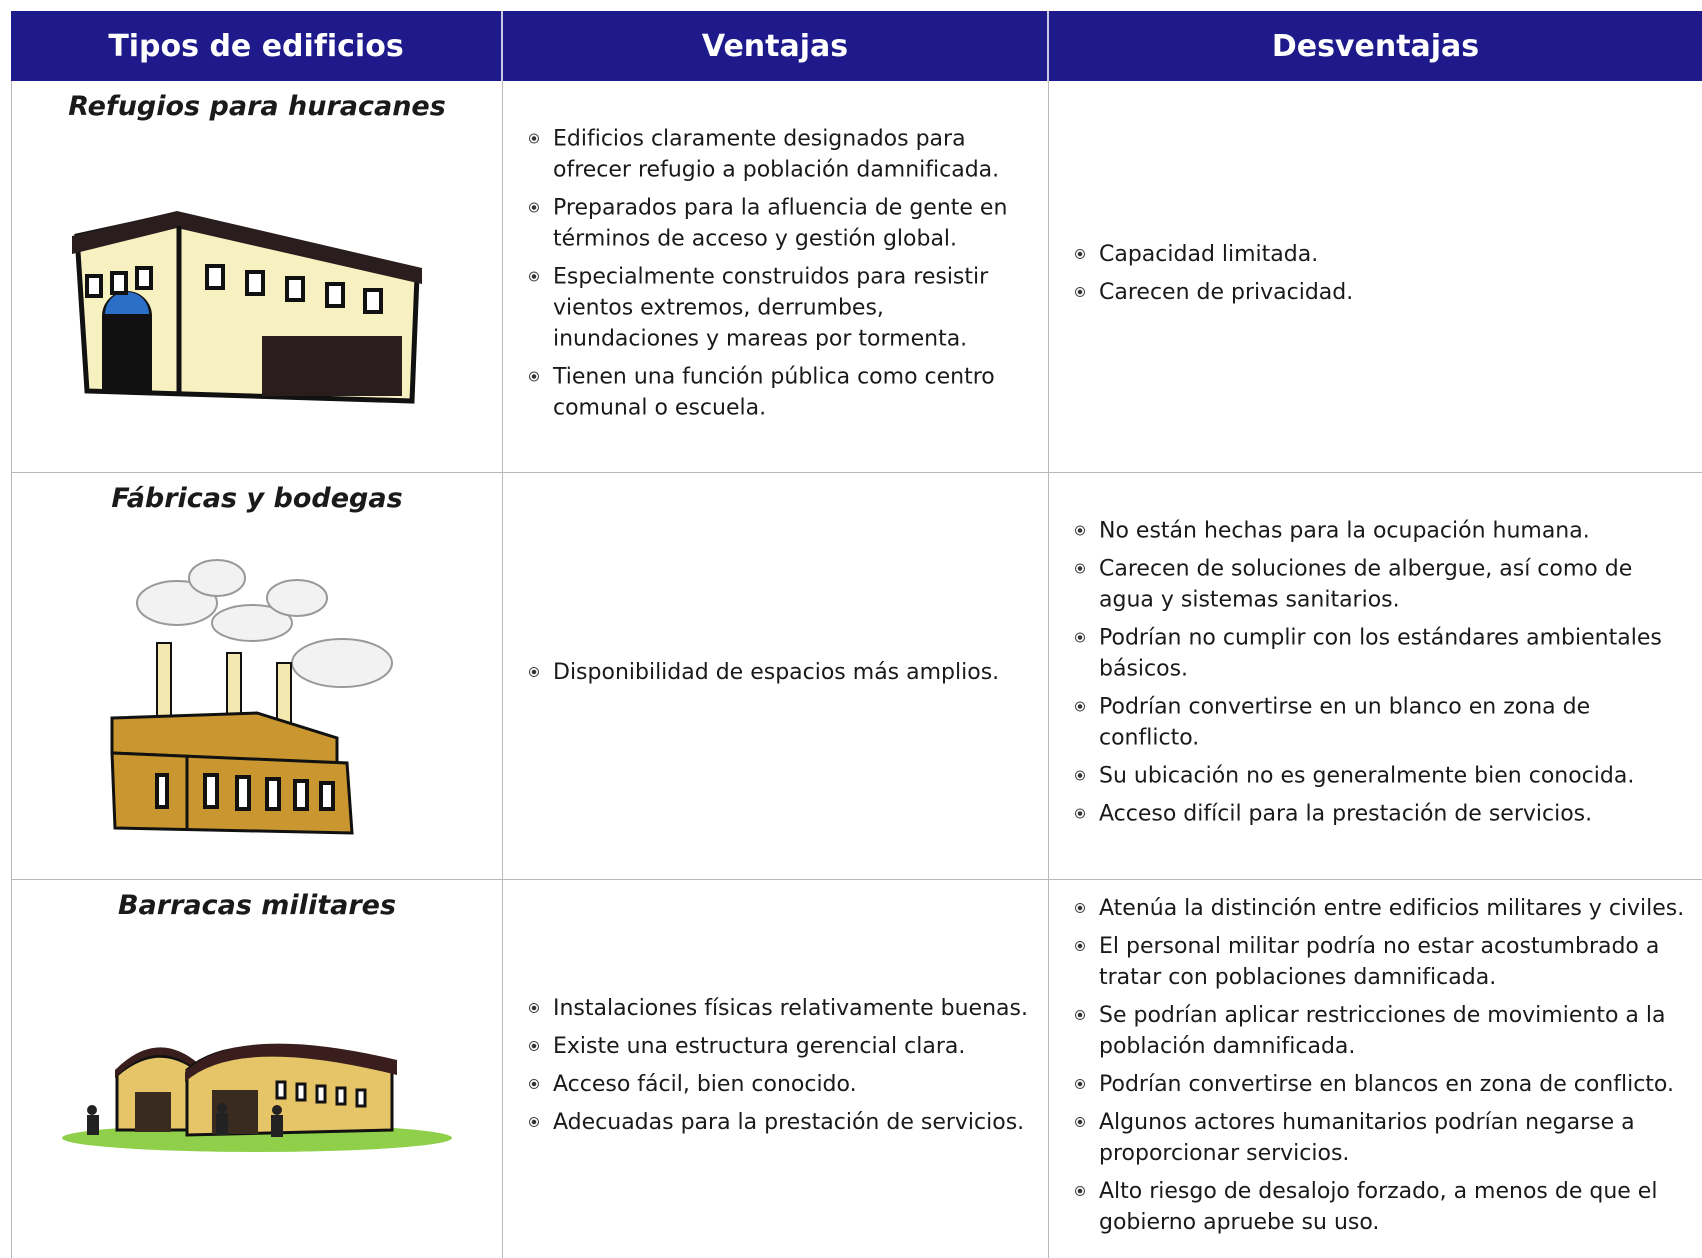  What do you see at coordinates (257, 905) in the screenshot?
I see `row-title: Barracas militares` at bounding box center [257, 905].